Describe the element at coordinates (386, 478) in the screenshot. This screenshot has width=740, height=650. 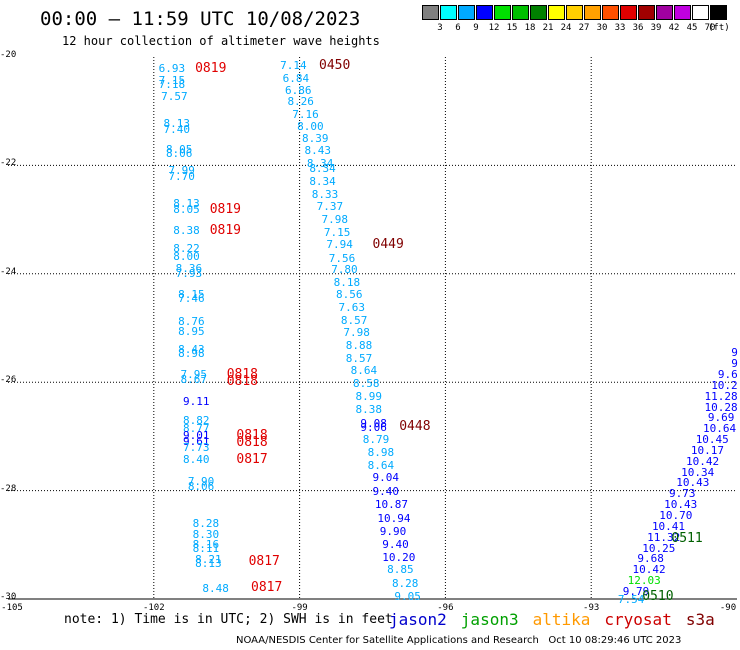
I see `wave-height-label: 9.04` at that location.